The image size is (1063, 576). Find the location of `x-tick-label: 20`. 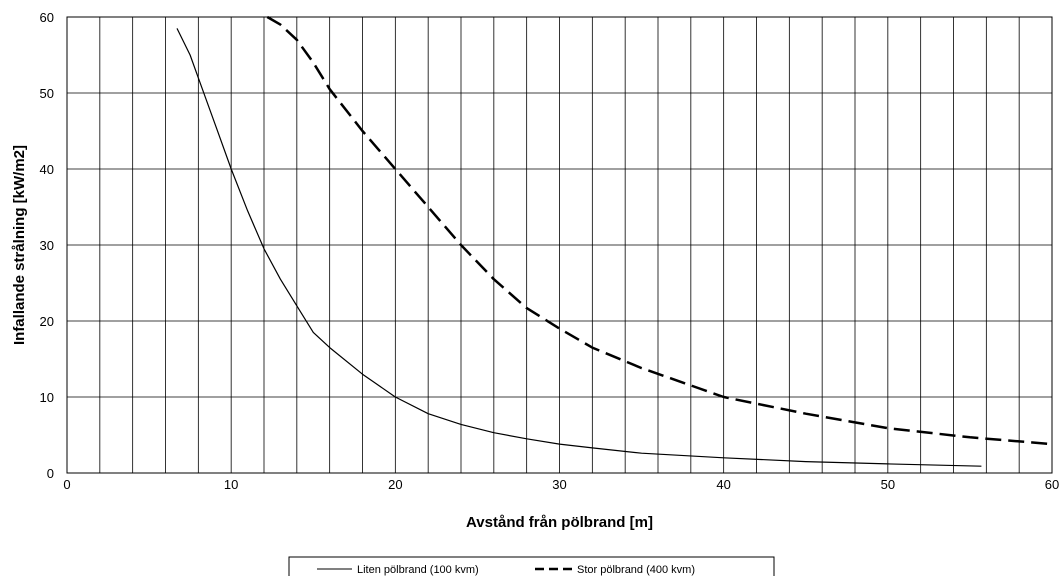

x-tick-label: 20 is located at coordinates (395, 484).